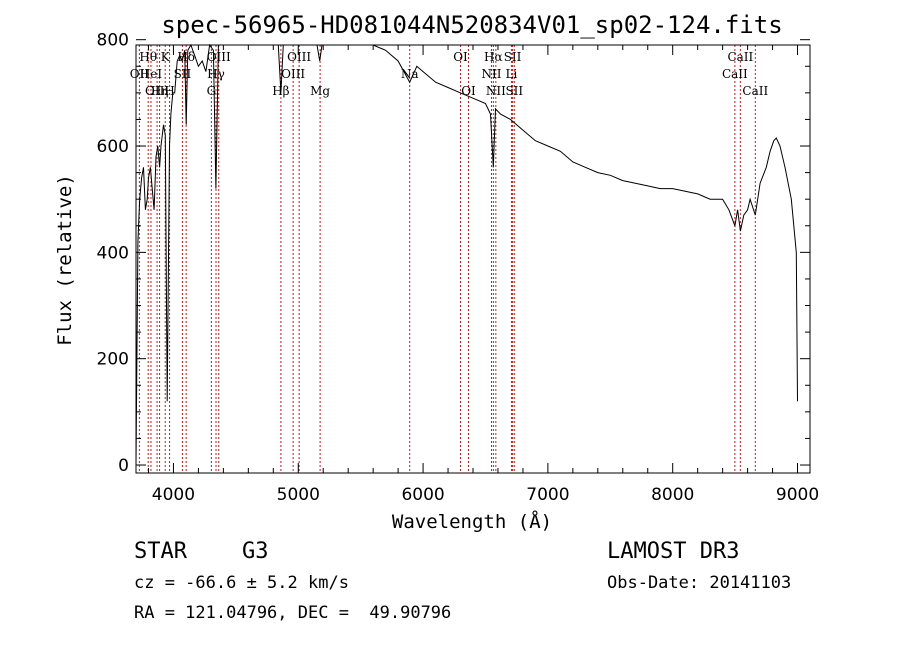  I want to click on y-tick-label: 400, so click(113, 253).